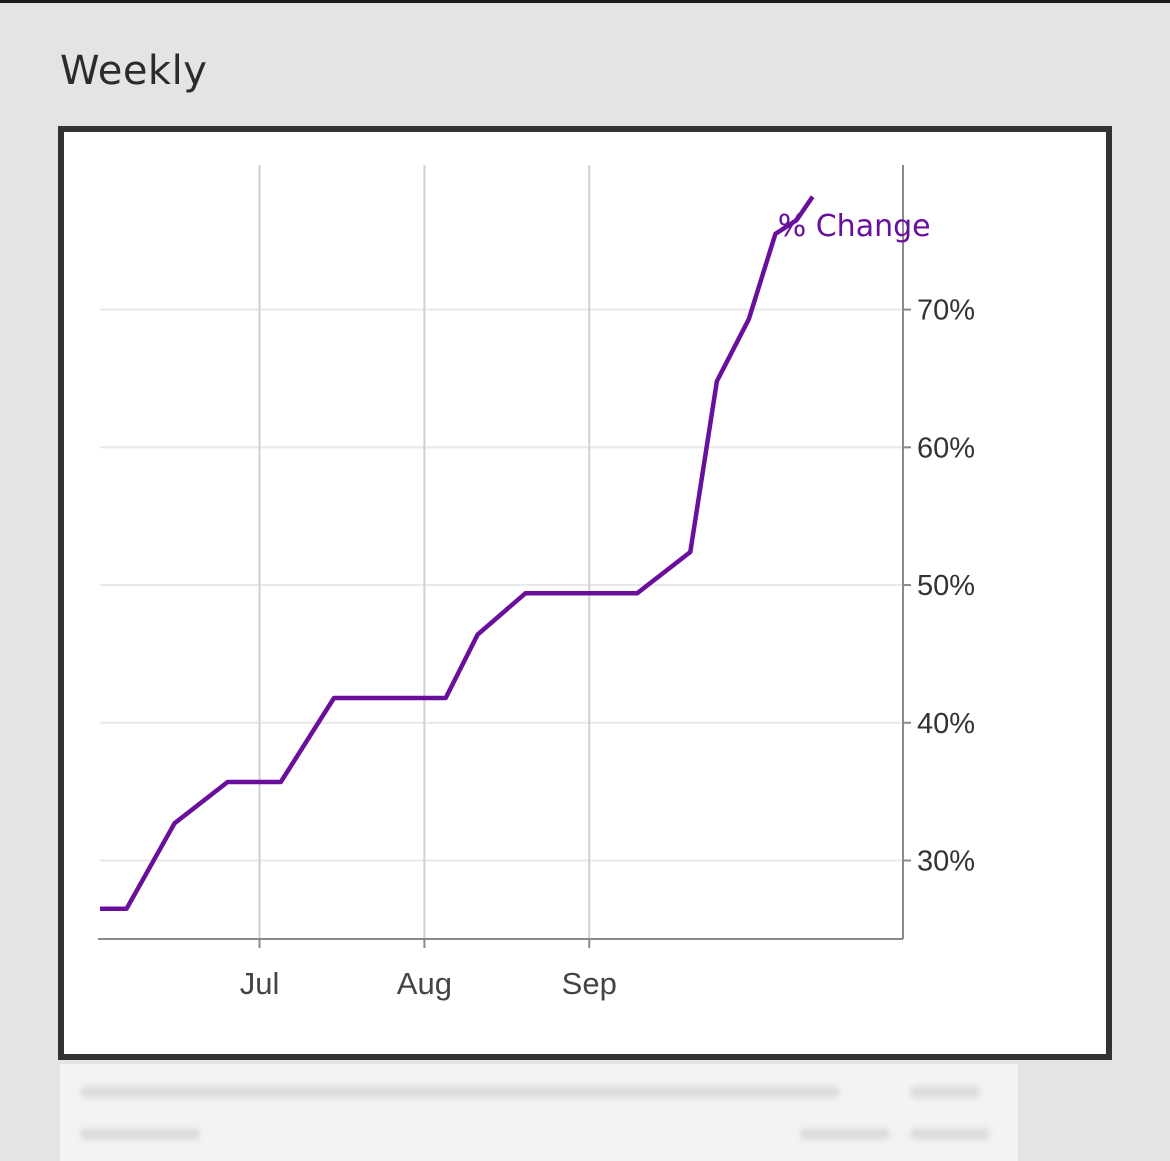 This screenshot has height=1161, width=1170. I want to click on y-axis-ticks: 30% 40% 50% 60% 70%, so click(939, 586).